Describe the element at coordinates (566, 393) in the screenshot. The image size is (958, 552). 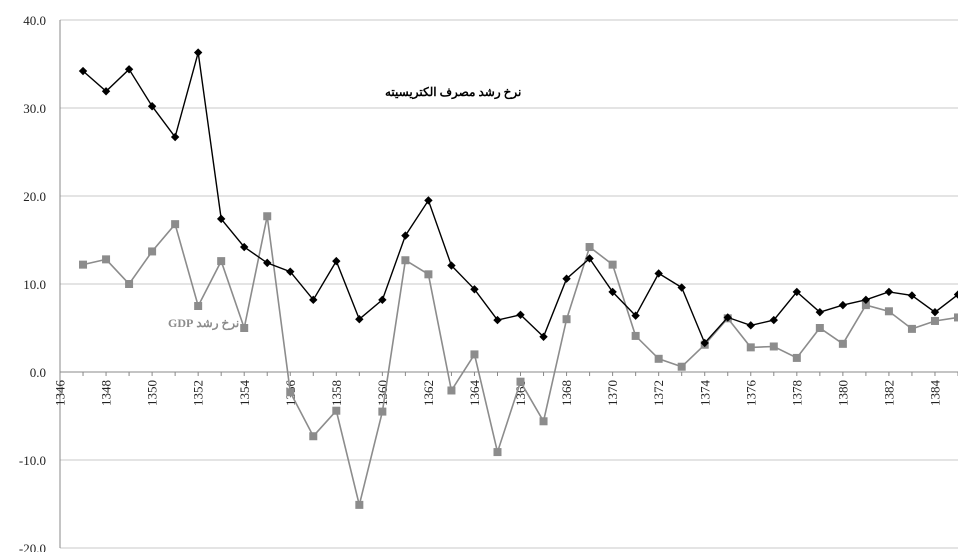
I see `x-tick-label-11: 1368` at that location.